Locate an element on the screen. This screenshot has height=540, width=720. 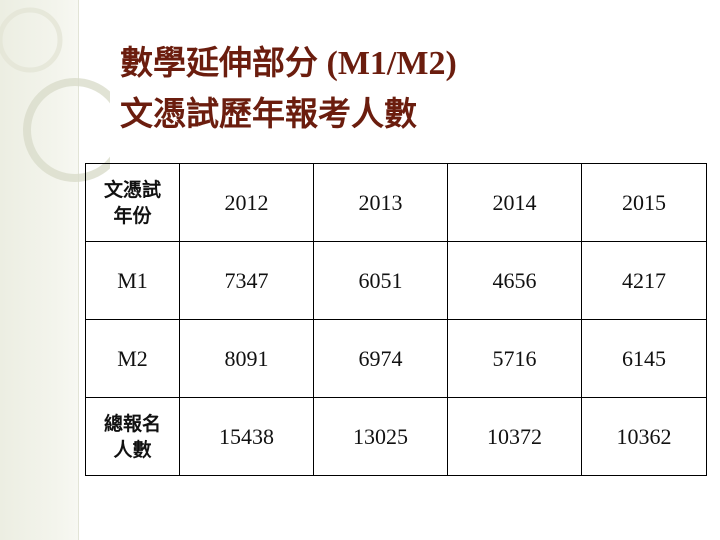
table-cell: 7347 is located at coordinates (246, 280).